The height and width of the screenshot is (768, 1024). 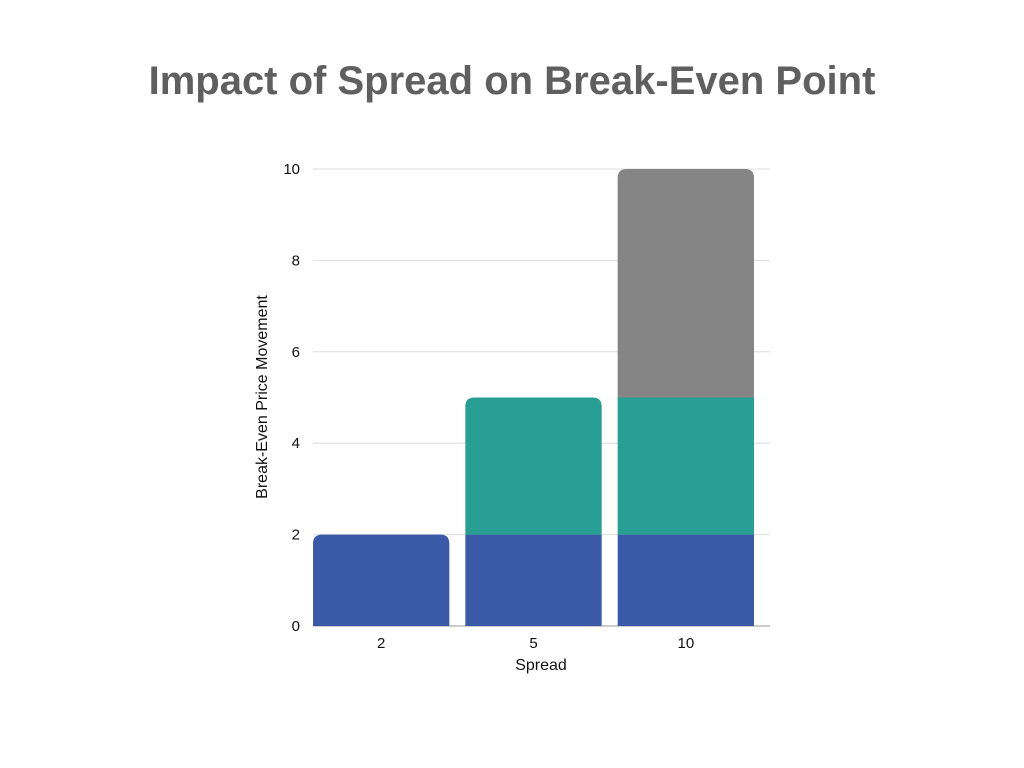 I want to click on chart-title: Impact of Spread on Break-Even Point, so click(x=512, y=81).